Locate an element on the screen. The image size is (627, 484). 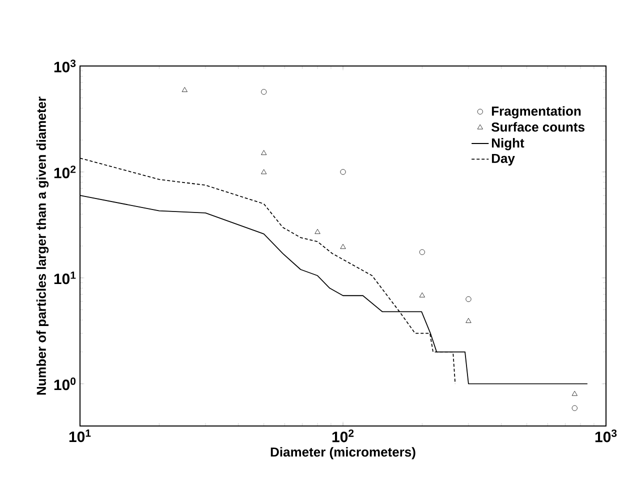
y-tick-label: 10$^{0}$ is located at coordinates (65, 383).